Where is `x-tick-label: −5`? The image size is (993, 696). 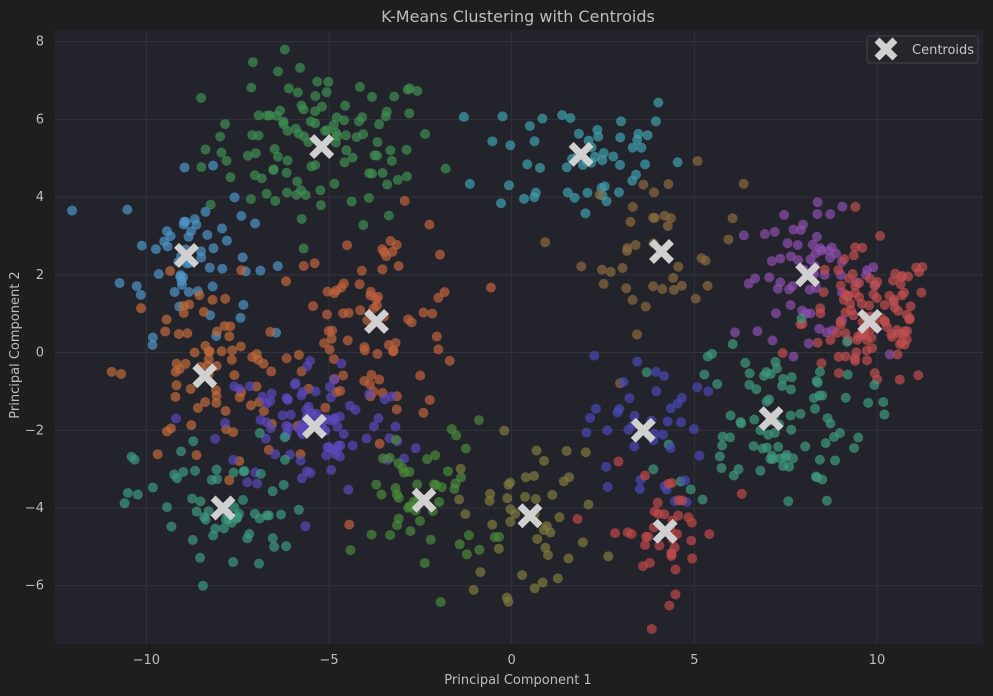
x-tick-label: −5 is located at coordinates (328, 660).